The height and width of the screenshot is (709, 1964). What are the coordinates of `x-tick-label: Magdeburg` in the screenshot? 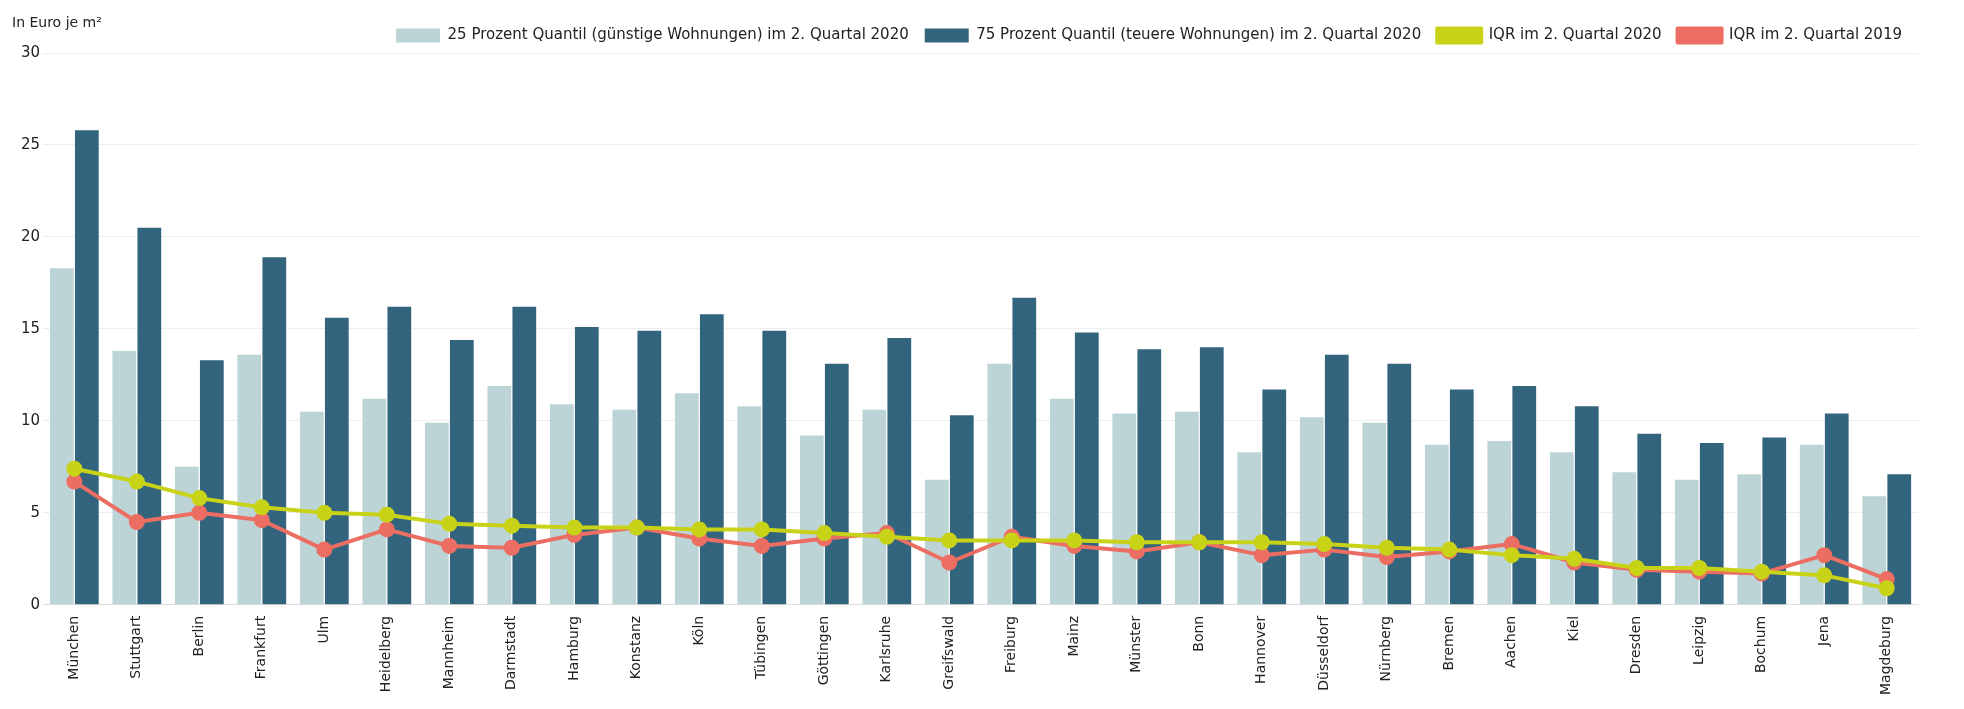 It's located at (1885, 655).